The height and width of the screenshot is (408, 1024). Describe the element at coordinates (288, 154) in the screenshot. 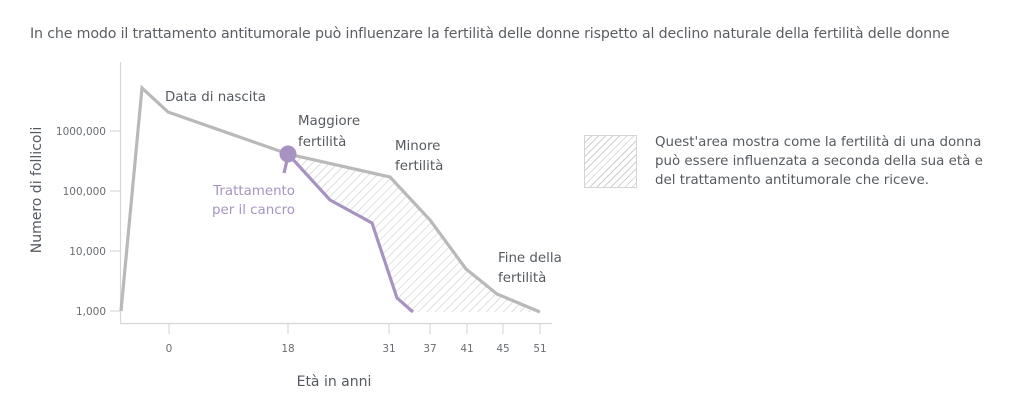

I see `treatment-marker` at that location.